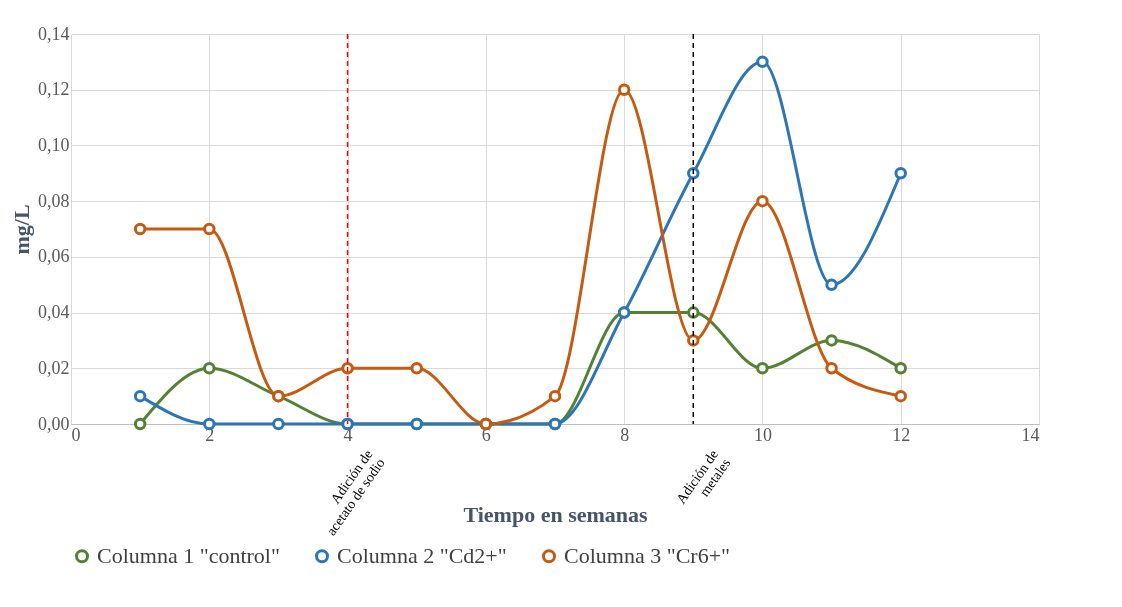  Describe the element at coordinates (422, 556) in the screenshot. I see `legend-label: Columna 2 "Cd2+"` at that location.